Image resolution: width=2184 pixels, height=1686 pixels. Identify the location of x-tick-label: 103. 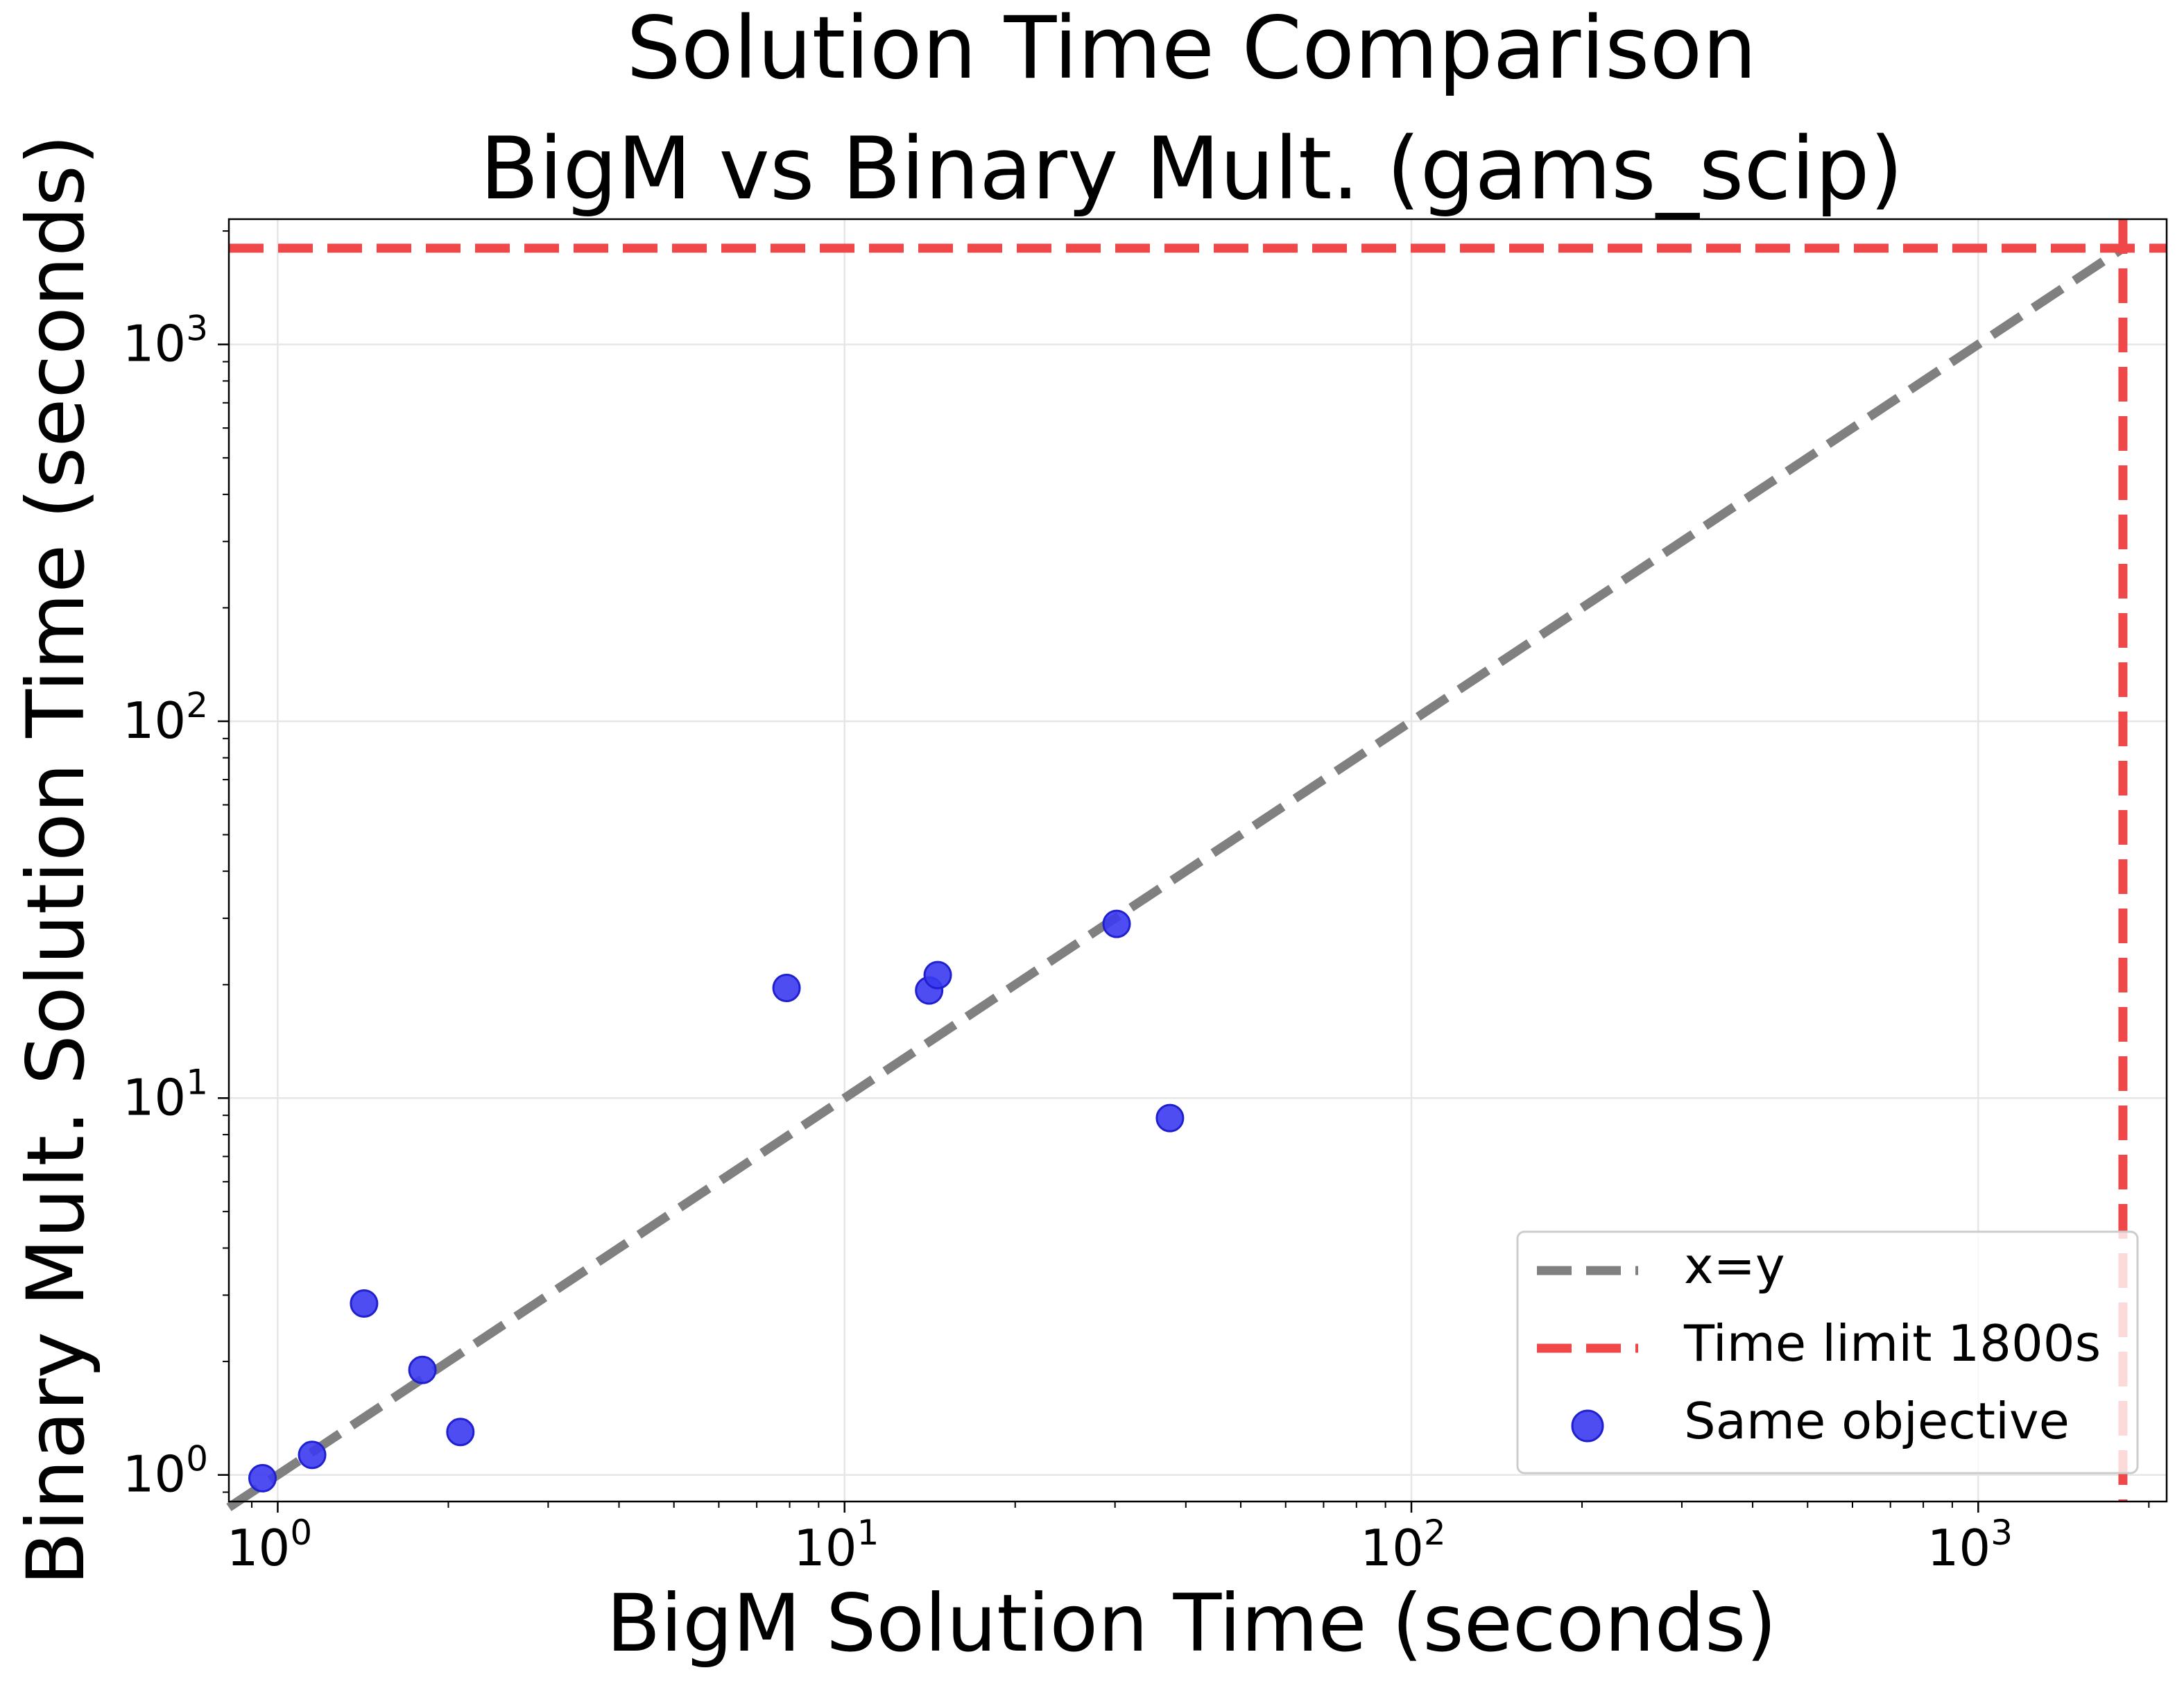
(1970, 1545).